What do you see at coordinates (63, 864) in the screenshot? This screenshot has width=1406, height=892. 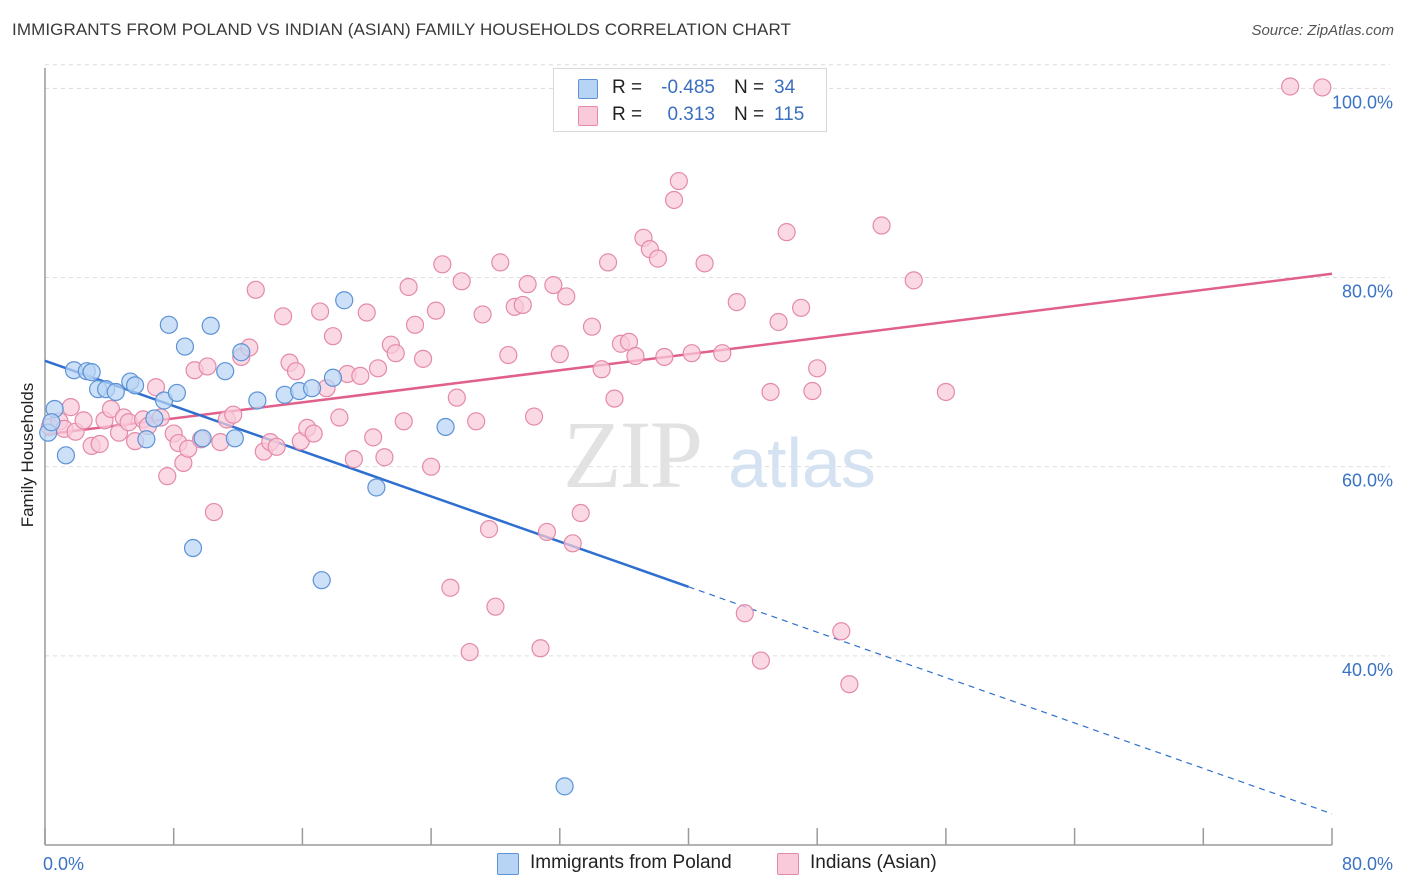 I see `x-tick-label: 0.0%` at bounding box center [63, 864].